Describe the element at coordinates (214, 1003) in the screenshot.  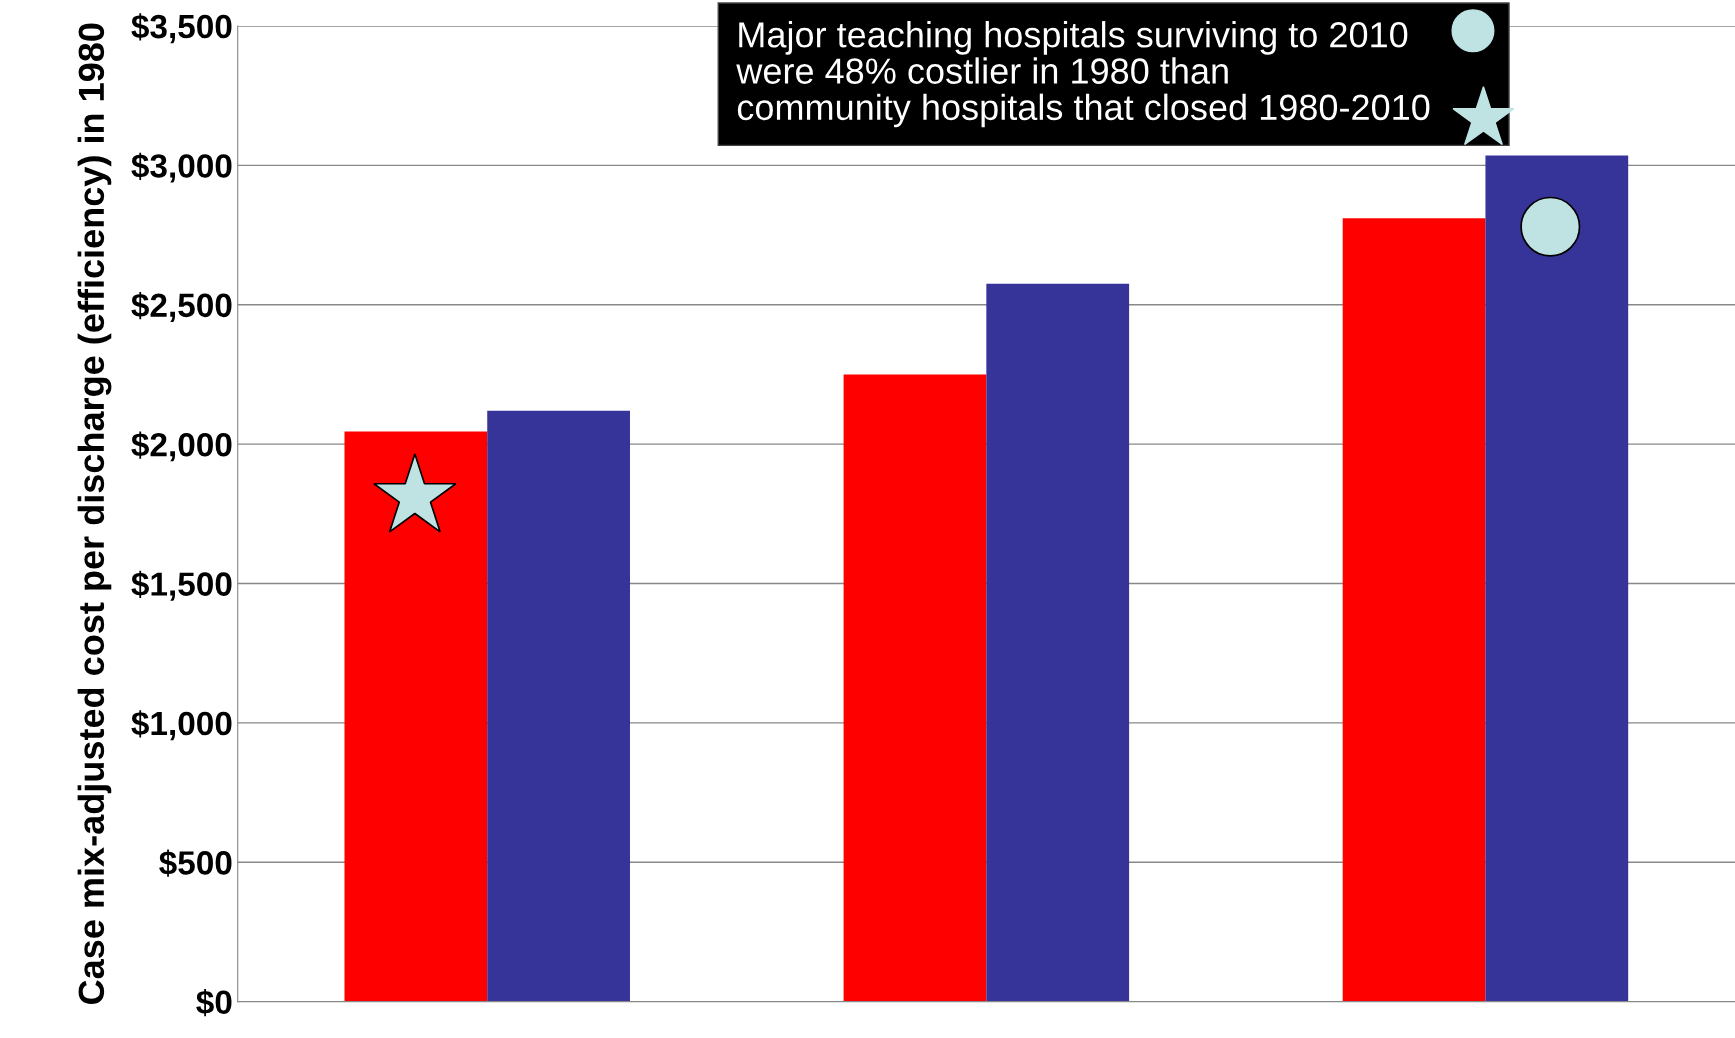
I see `y-tick-label: $0` at that location.